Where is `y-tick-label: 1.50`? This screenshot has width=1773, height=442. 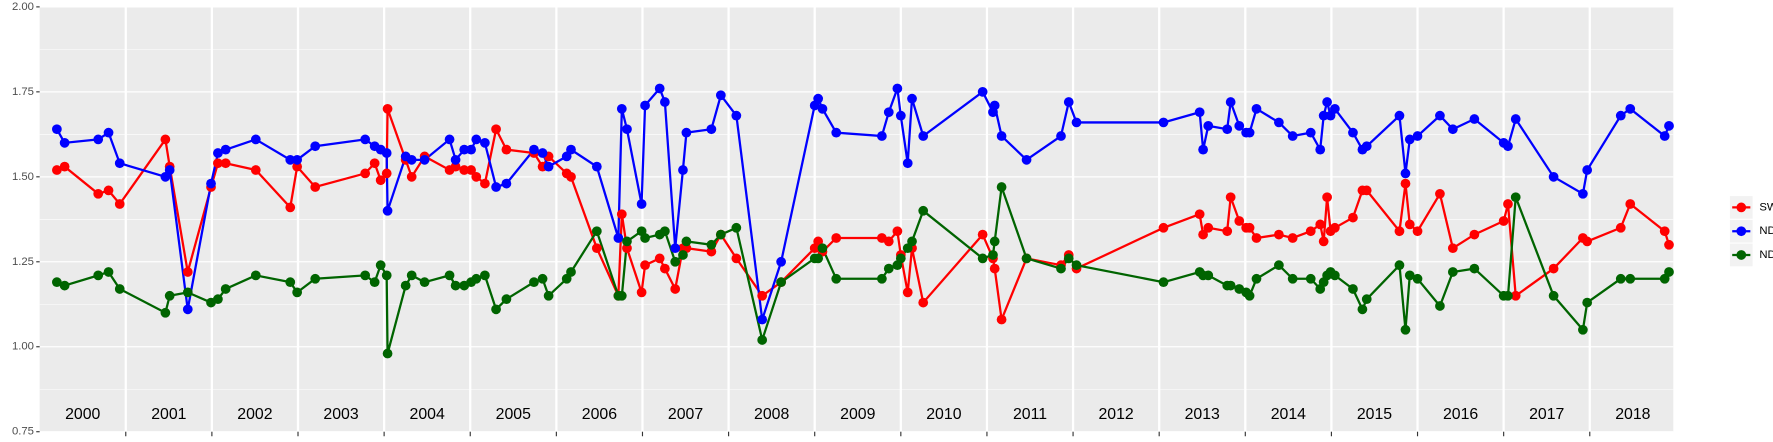
y-tick-label: 1.50 is located at coordinates (23, 177).